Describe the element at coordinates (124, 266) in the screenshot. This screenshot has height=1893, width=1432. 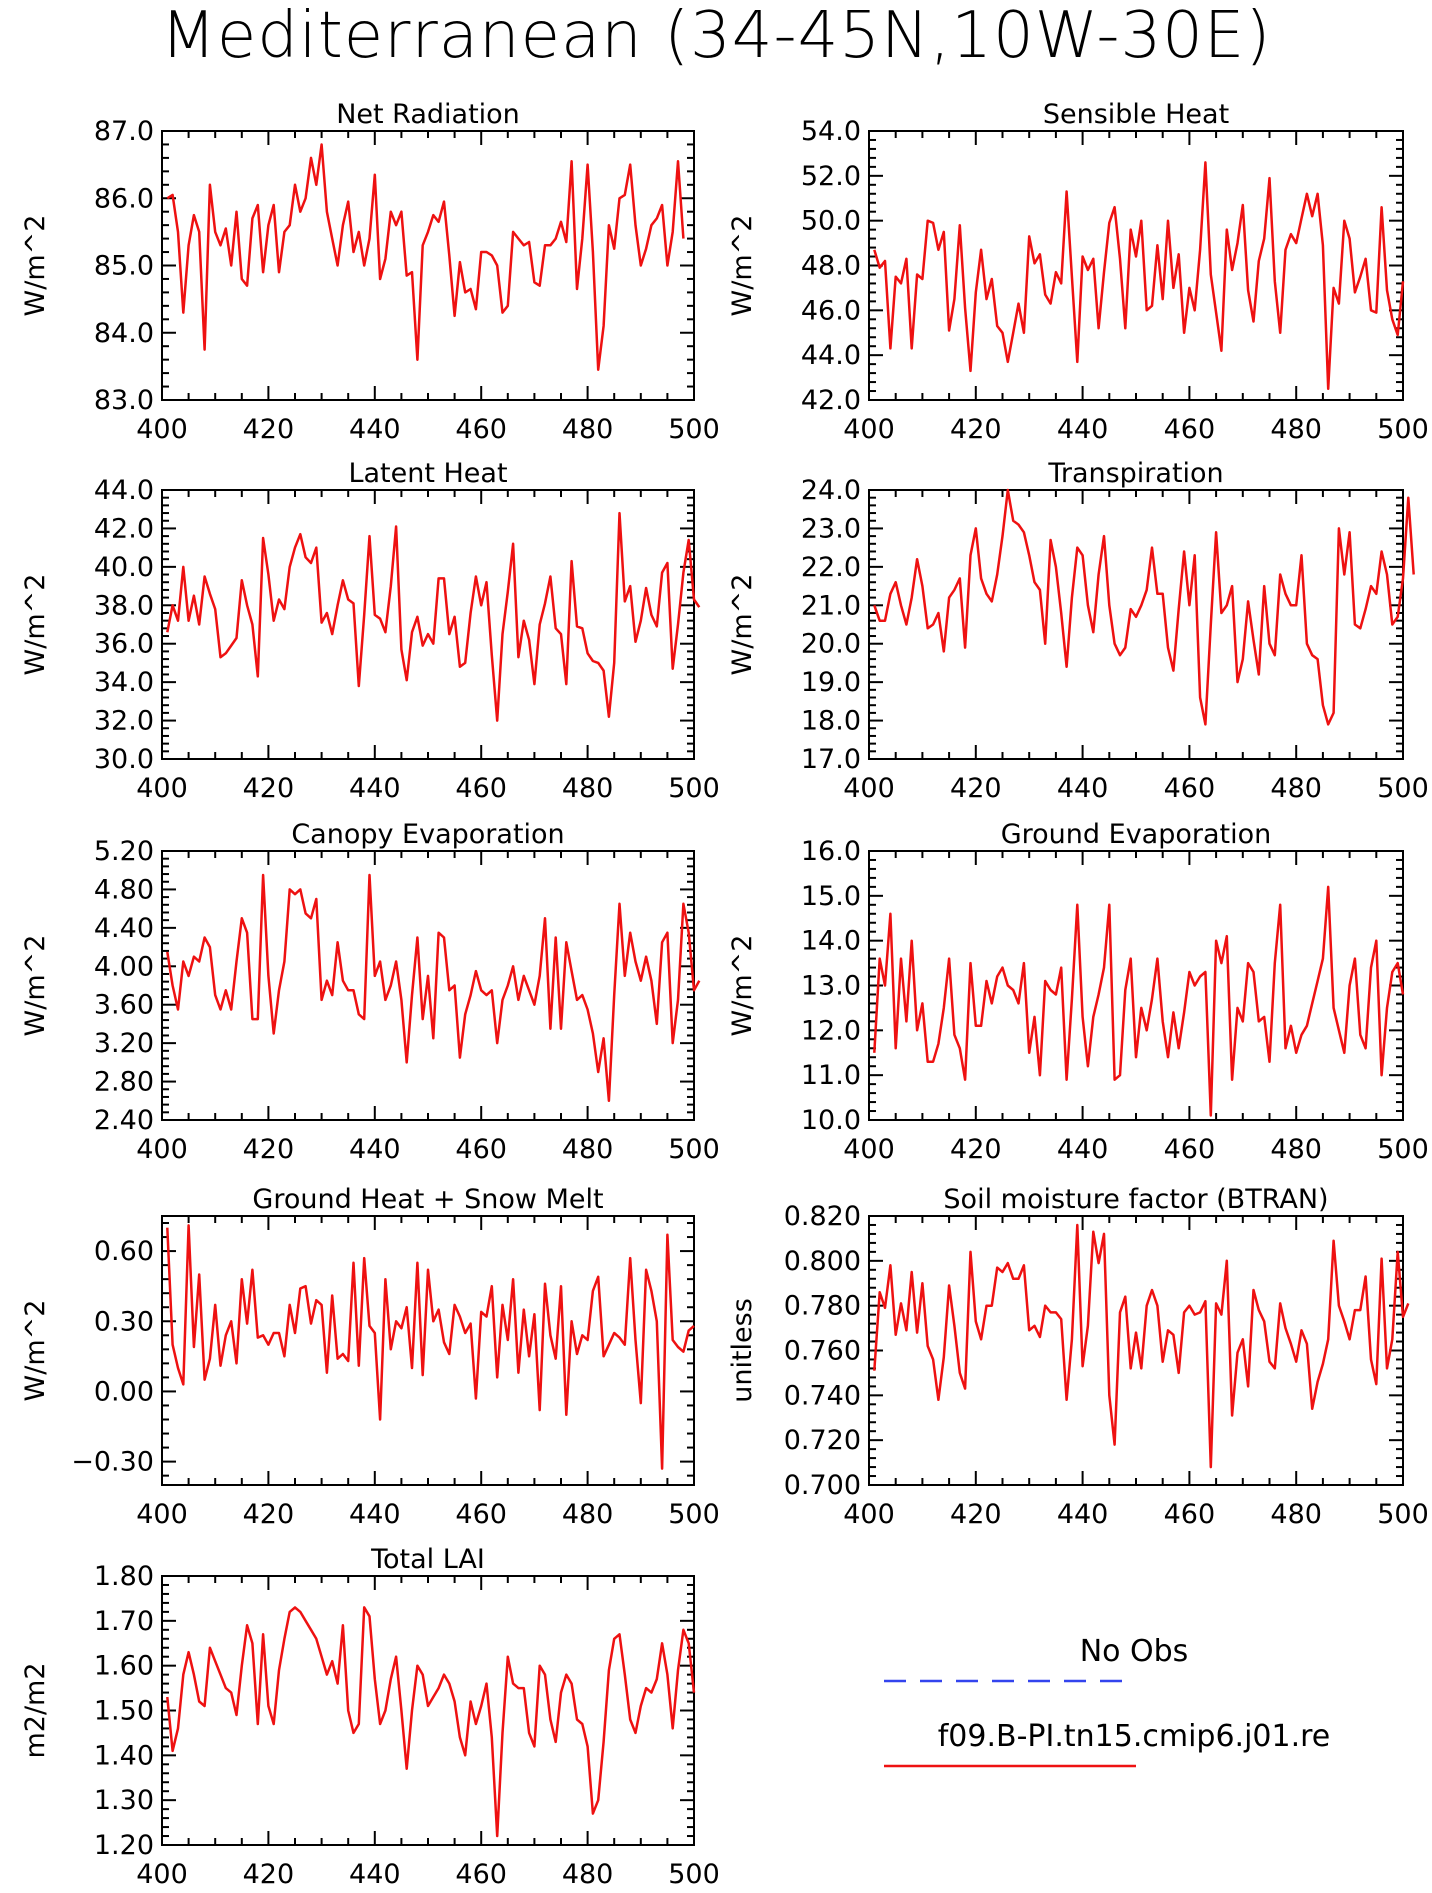
I see `y-tick-label: 85.0` at that location.